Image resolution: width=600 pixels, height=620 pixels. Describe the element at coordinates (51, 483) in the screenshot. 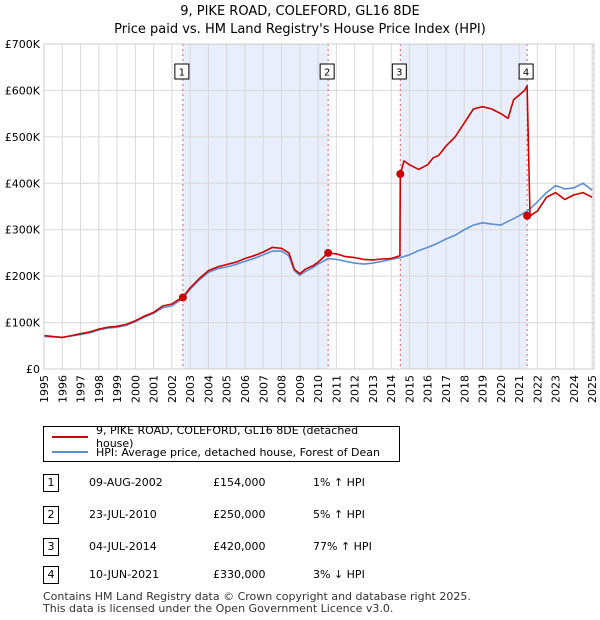

I see `sale-number-box: 1` at that location.